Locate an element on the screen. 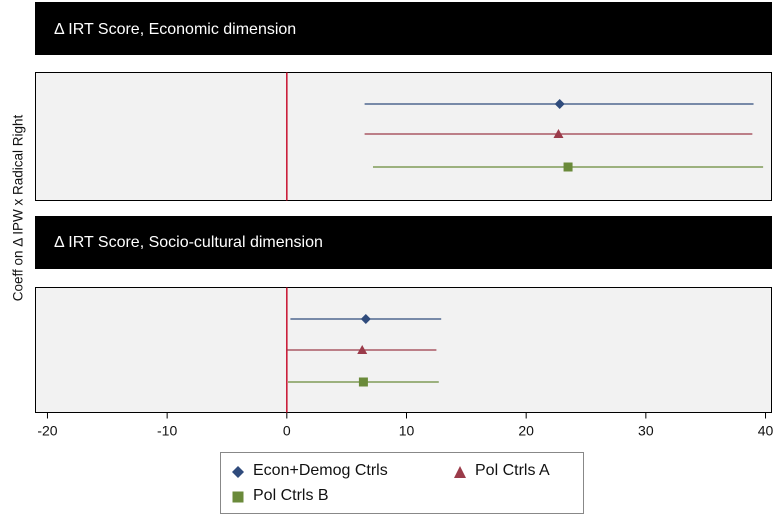 The image size is (783, 519). panel-2-title: Δ IRT Score, Socio-cultural dimension is located at coordinates (188, 242).